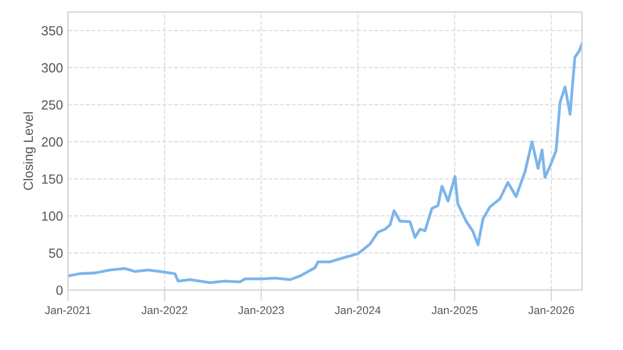 Image resolution: width=623 pixels, height=350 pixels. What do you see at coordinates (52, 68) in the screenshot?
I see `y-tick-label: 300` at bounding box center [52, 68].